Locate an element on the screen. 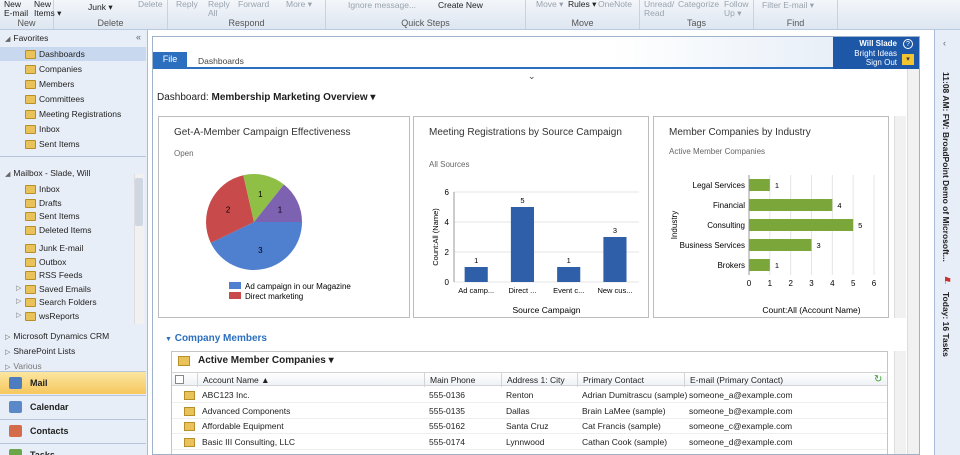 Image resolution: width=960 pixels, height=455 pixels. rules-button: Rules ▾ is located at coordinates (582, 4).